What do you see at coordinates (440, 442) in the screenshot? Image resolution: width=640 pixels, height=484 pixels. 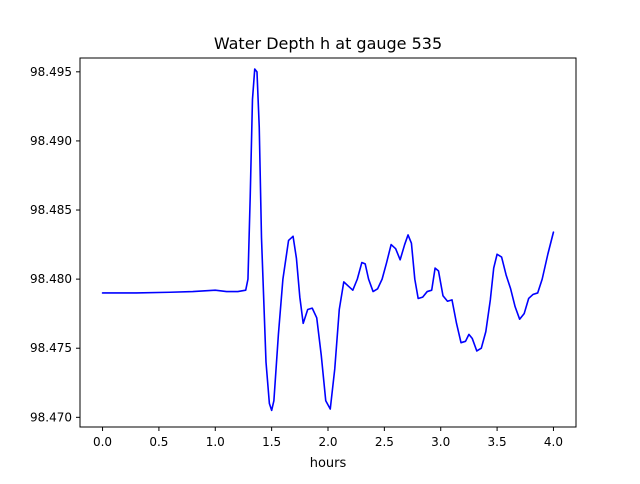 I see `x-tick-label: 3.0` at bounding box center [440, 442].